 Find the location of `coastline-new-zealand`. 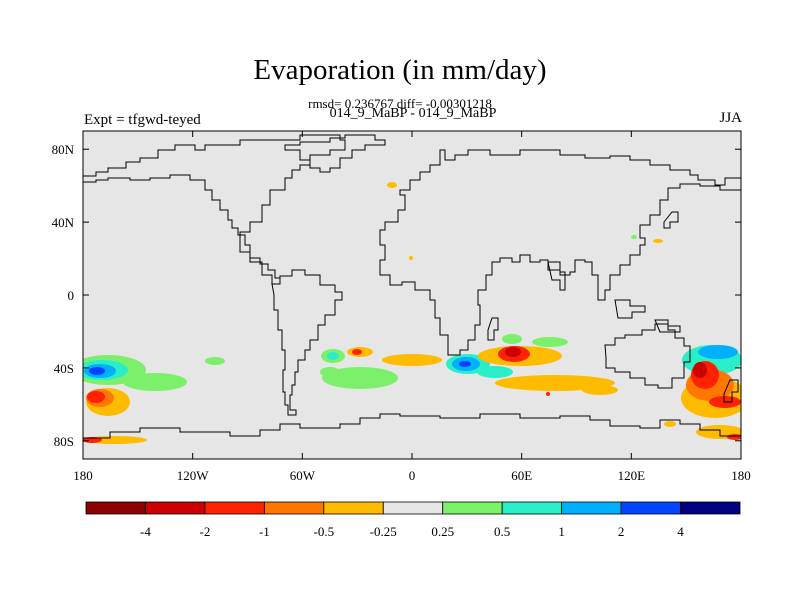

coastline-new-zealand is located at coordinates (731, 391).